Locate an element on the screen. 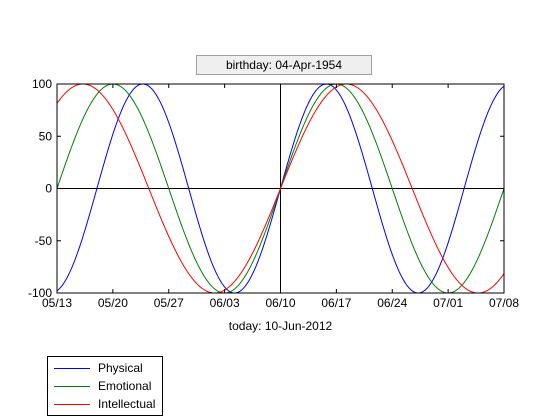 This screenshot has height=420, width=560. x-tick-label: 06/03 is located at coordinates (225, 303).